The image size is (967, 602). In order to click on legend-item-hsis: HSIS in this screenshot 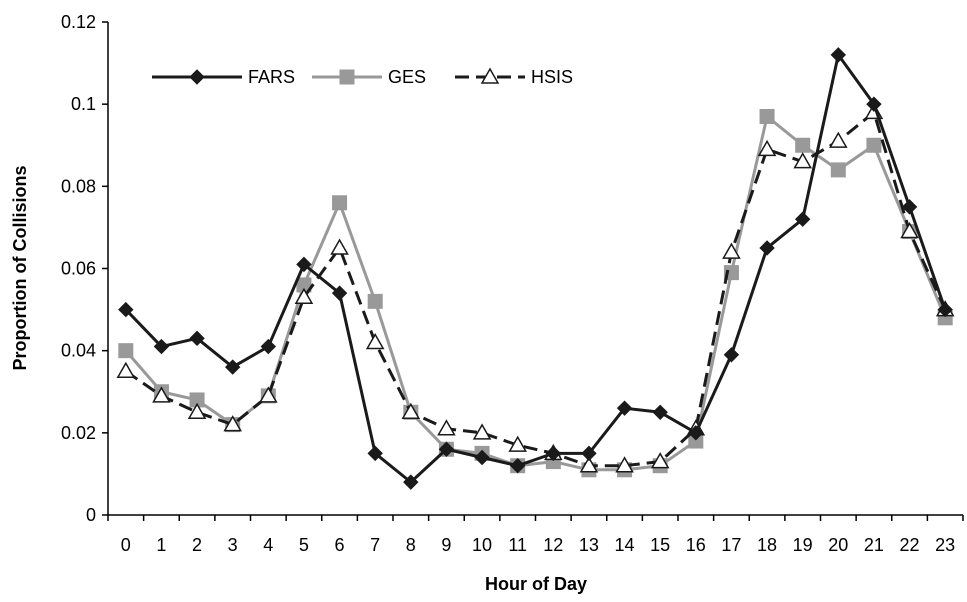, I will do `click(514, 77)`.